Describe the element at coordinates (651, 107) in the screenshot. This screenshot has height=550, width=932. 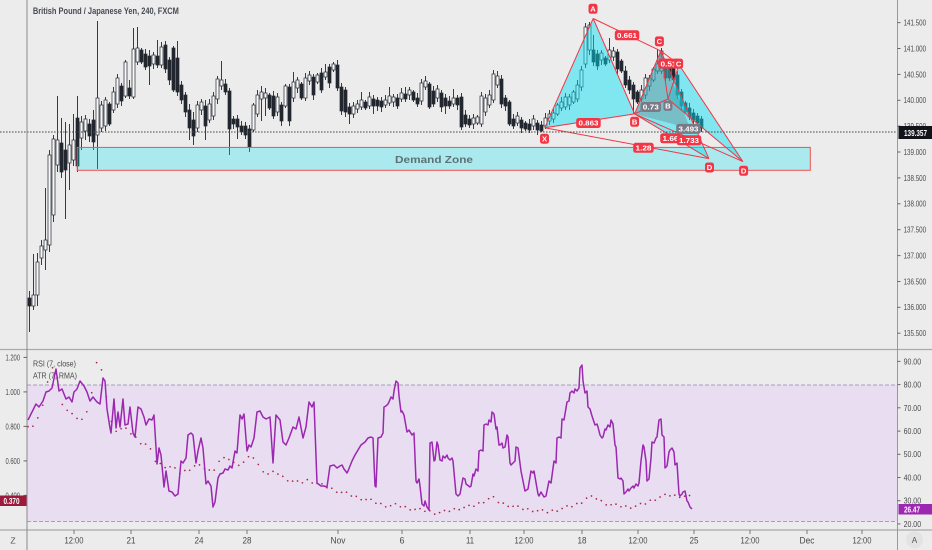
I see `svg-text: 0.73` at that location.